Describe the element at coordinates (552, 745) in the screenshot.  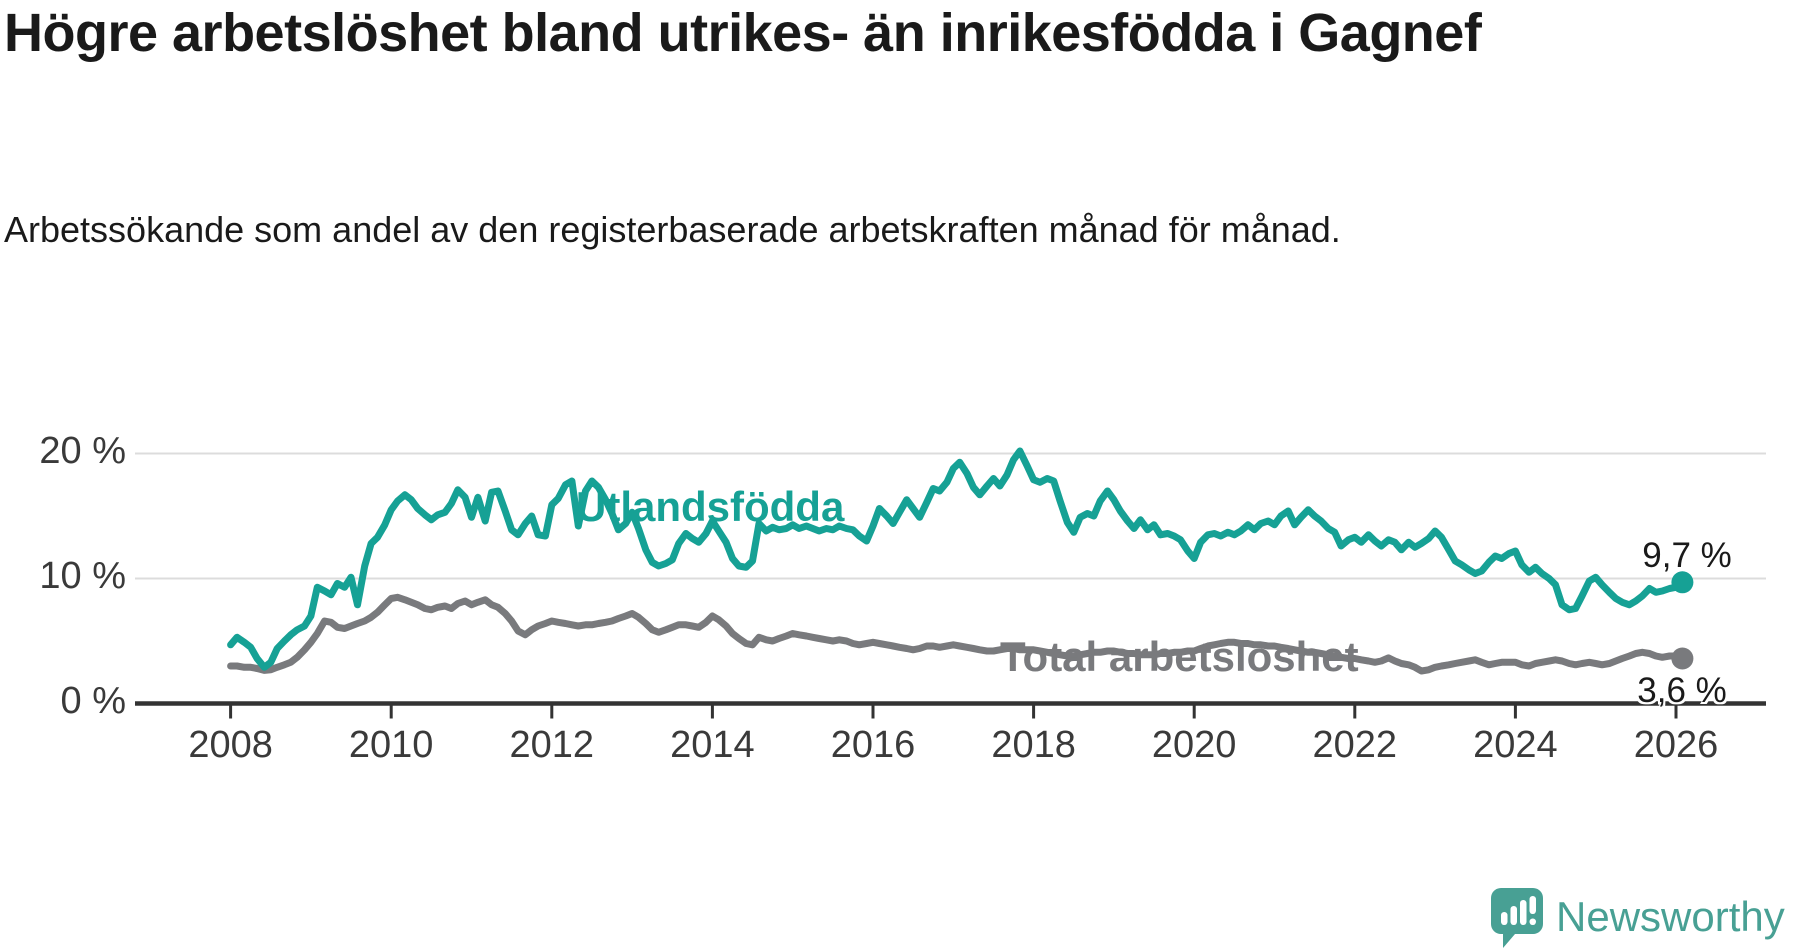
I see `x-tick-label-2012: 2012` at that location.